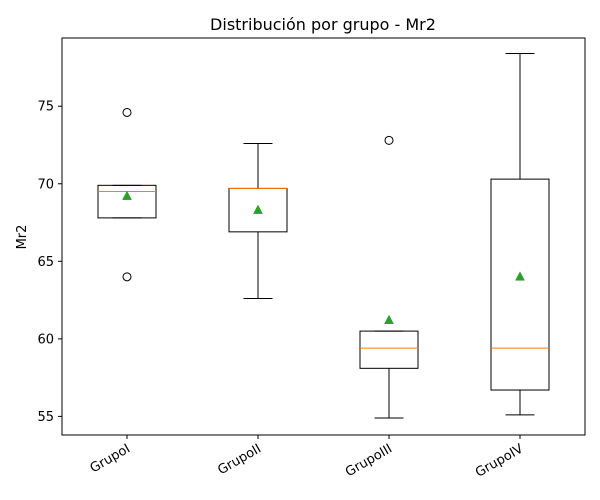 This screenshot has width=600, height=500. I want to click on x-tick-label: GrupoIV, so click(499, 460).